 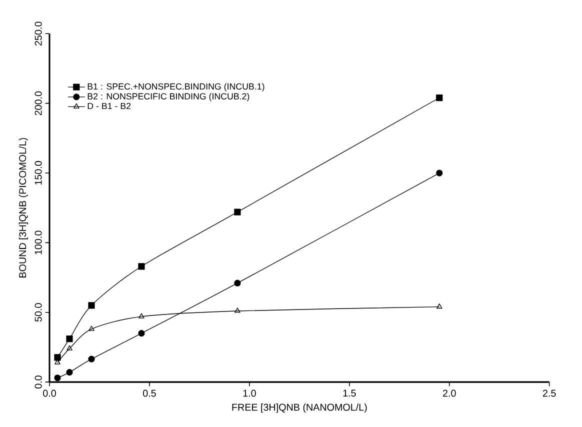 I want to click on x-tick-label: 2.0, so click(x=449, y=393).